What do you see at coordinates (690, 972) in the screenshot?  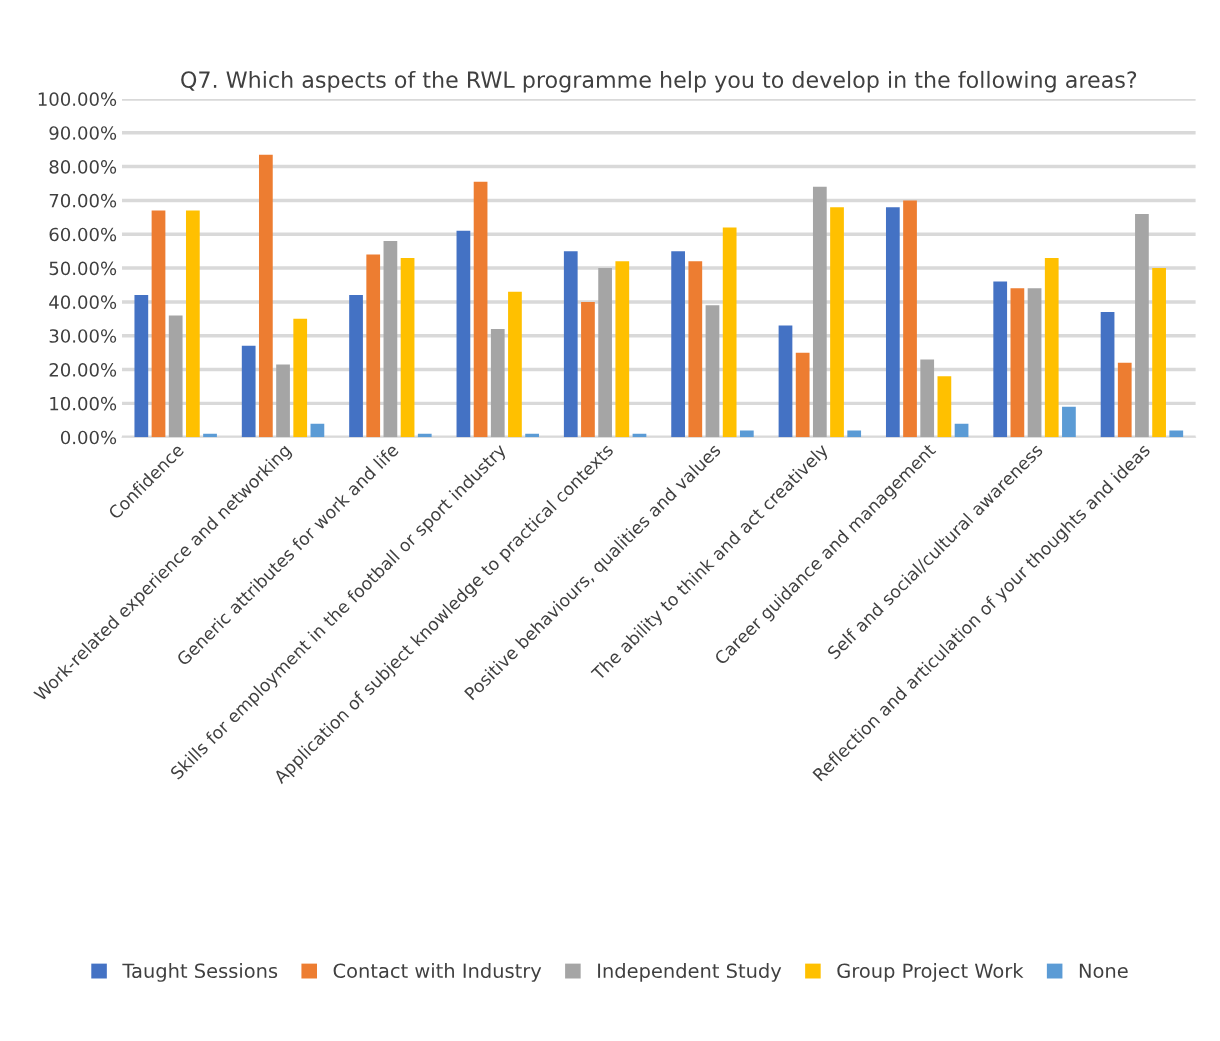 I see `legend-label: Independent Study` at bounding box center [690, 972].